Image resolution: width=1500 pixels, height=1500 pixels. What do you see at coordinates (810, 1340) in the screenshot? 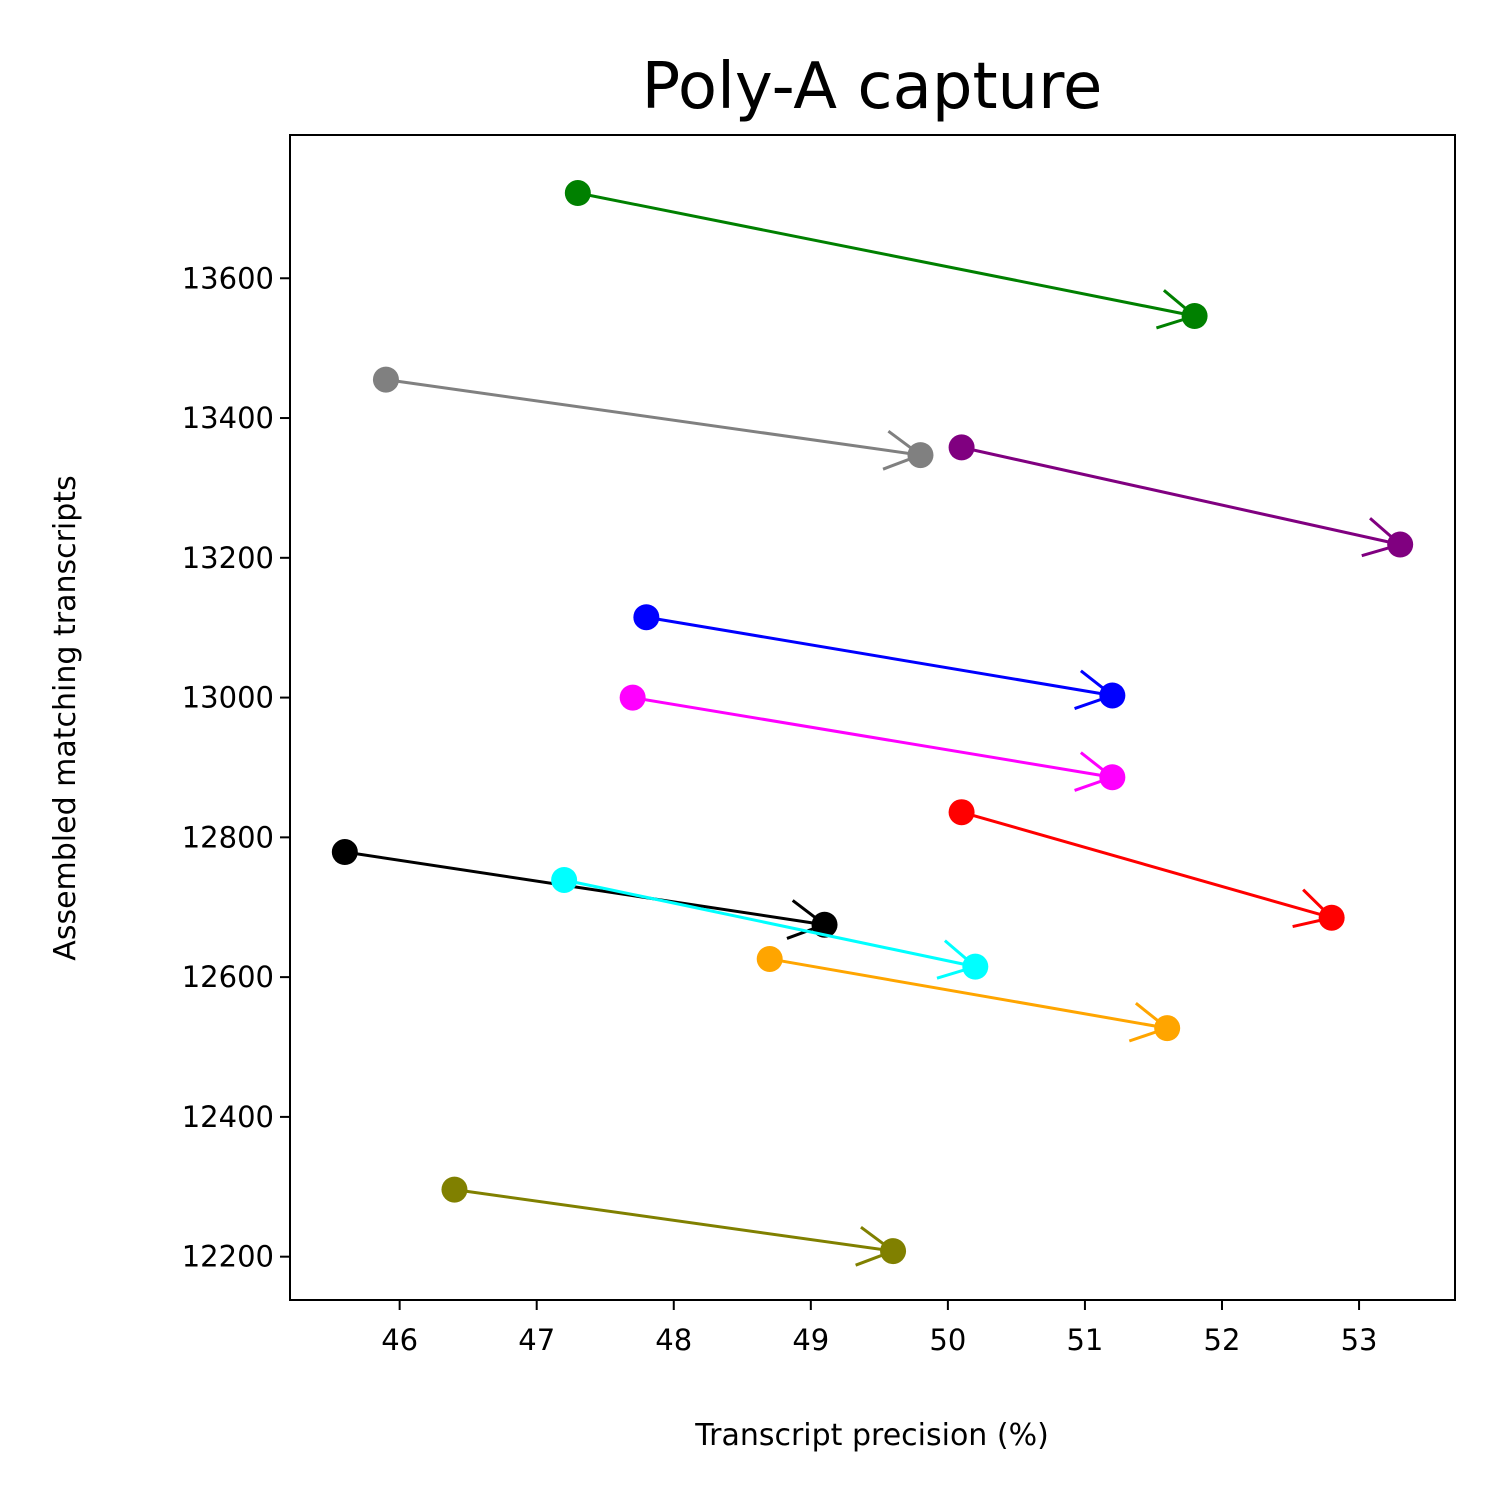
I see `x-tick-label: 49` at bounding box center [810, 1340].